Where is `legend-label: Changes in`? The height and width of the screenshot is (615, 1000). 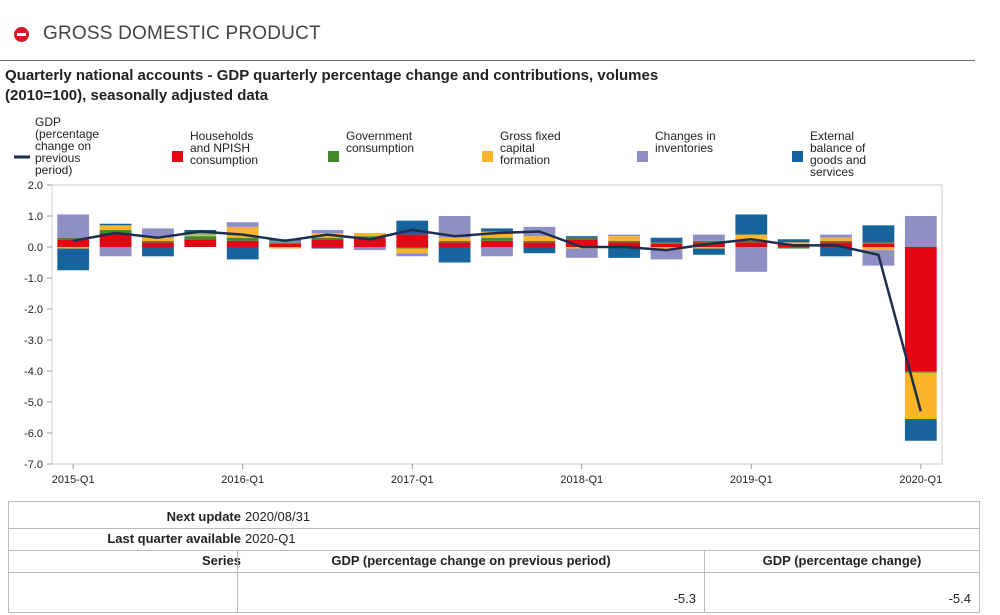
legend-label: Changes in is located at coordinates (685, 136).